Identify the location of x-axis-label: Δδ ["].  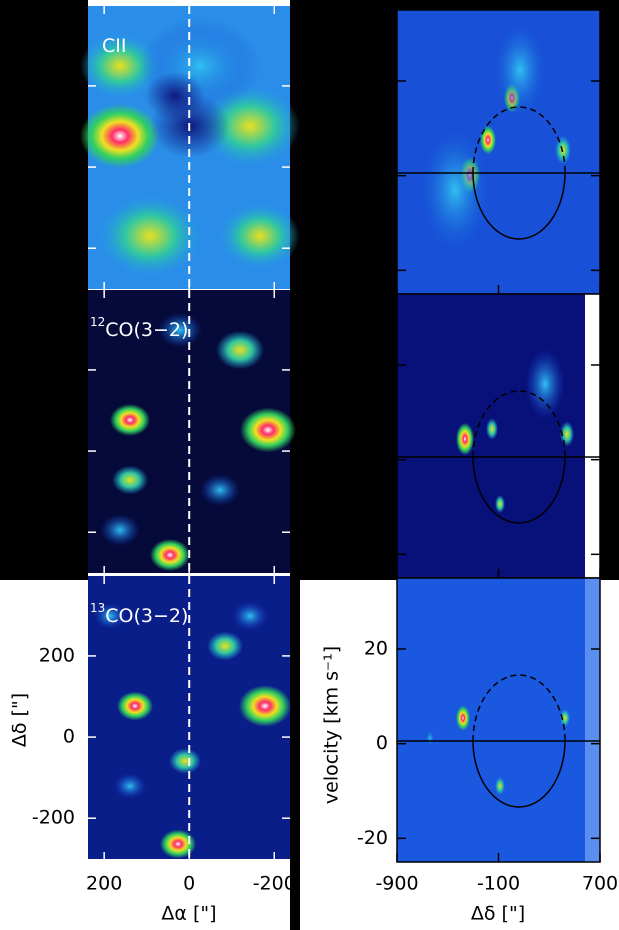
(498, 914).